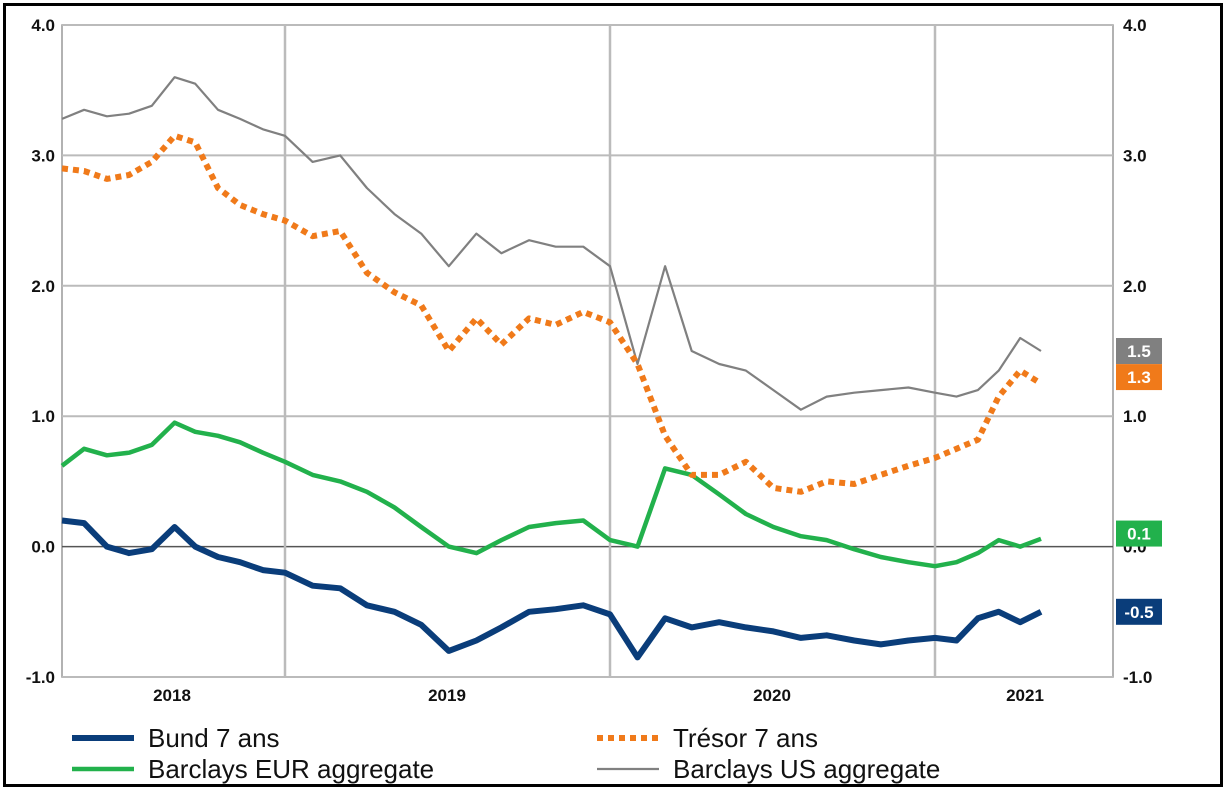 The width and height of the screenshot is (1230, 794). What do you see at coordinates (1135, 286) in the screenshot?
I see `y-tick-label-right: 2.0` at bounding box center [1135, 286].